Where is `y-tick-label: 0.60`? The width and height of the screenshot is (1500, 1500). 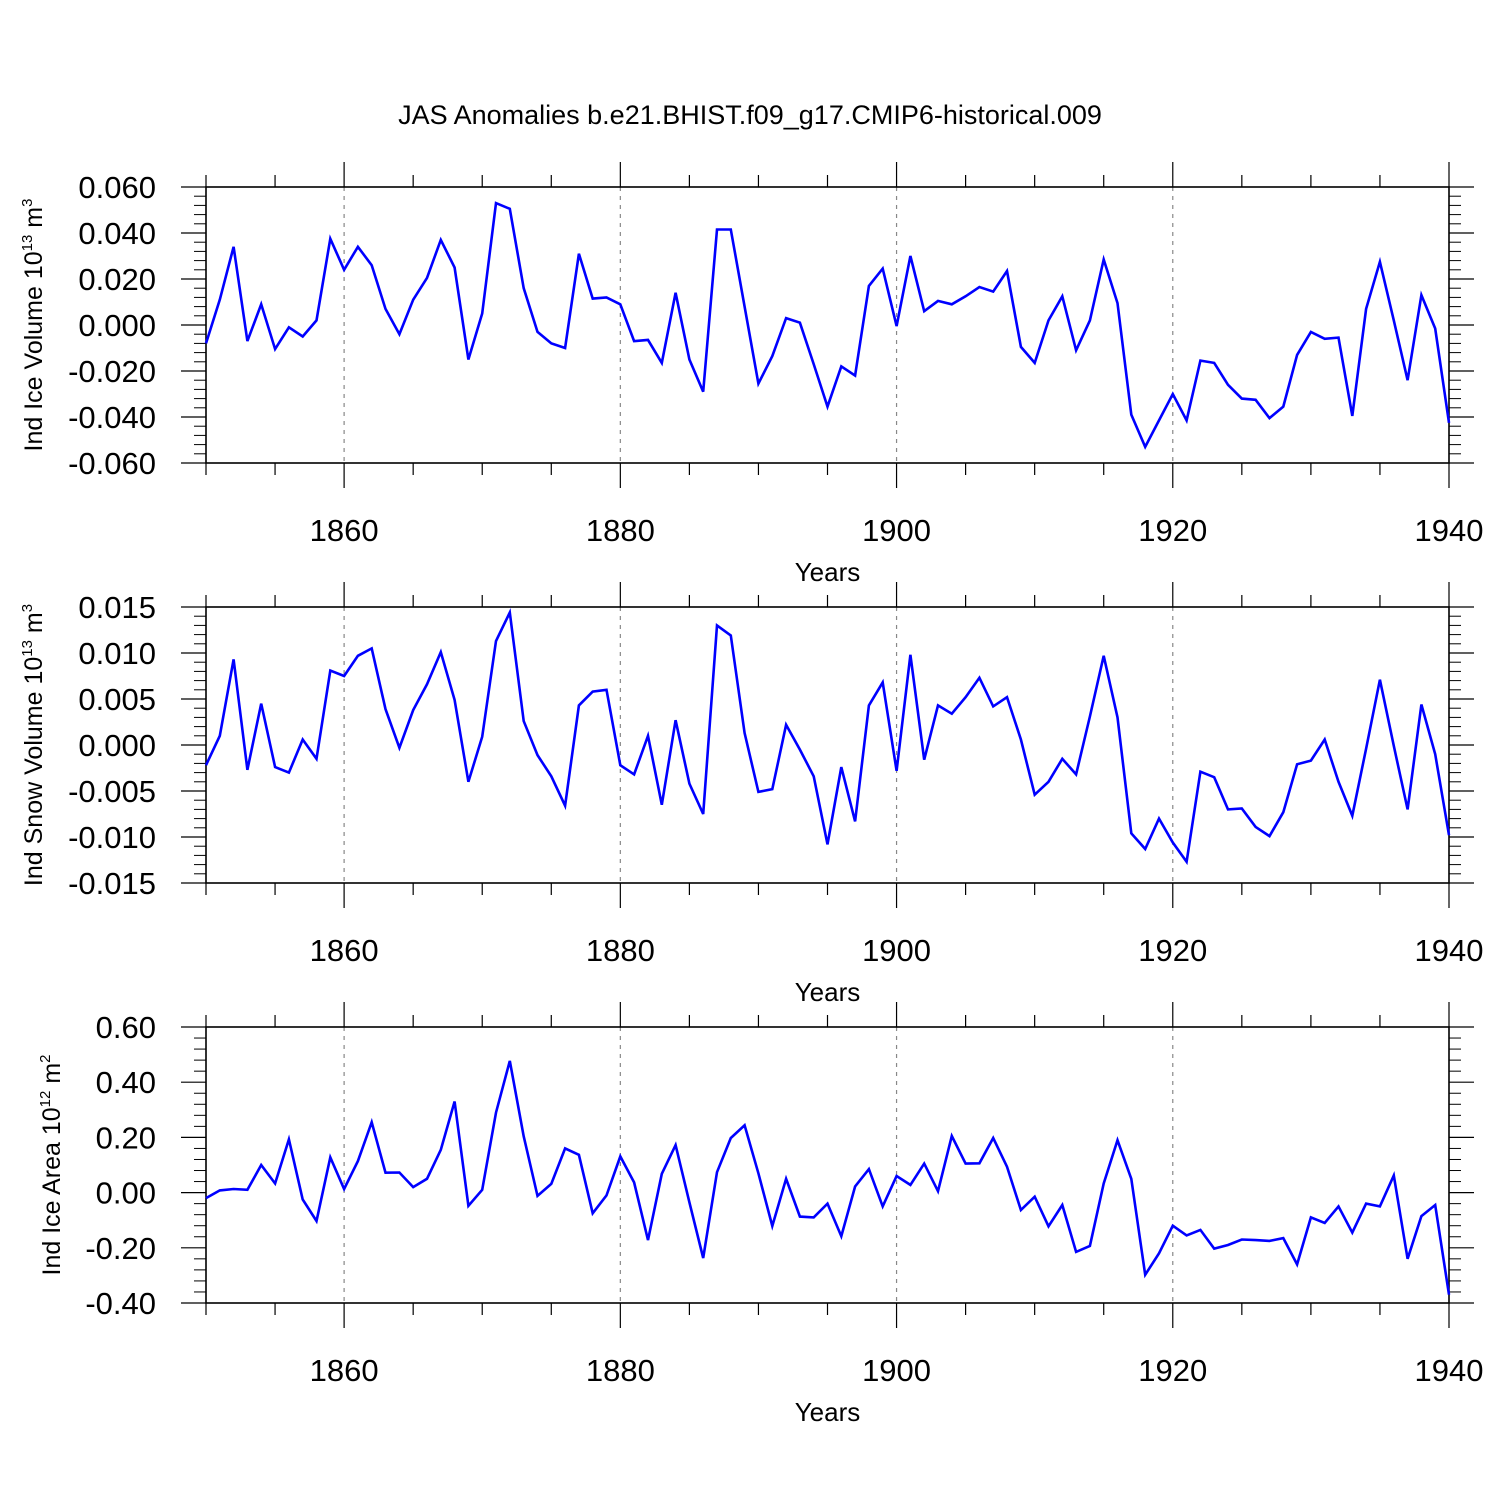 y-tick-label: 0.60 is located at coordinates (126, 1027).